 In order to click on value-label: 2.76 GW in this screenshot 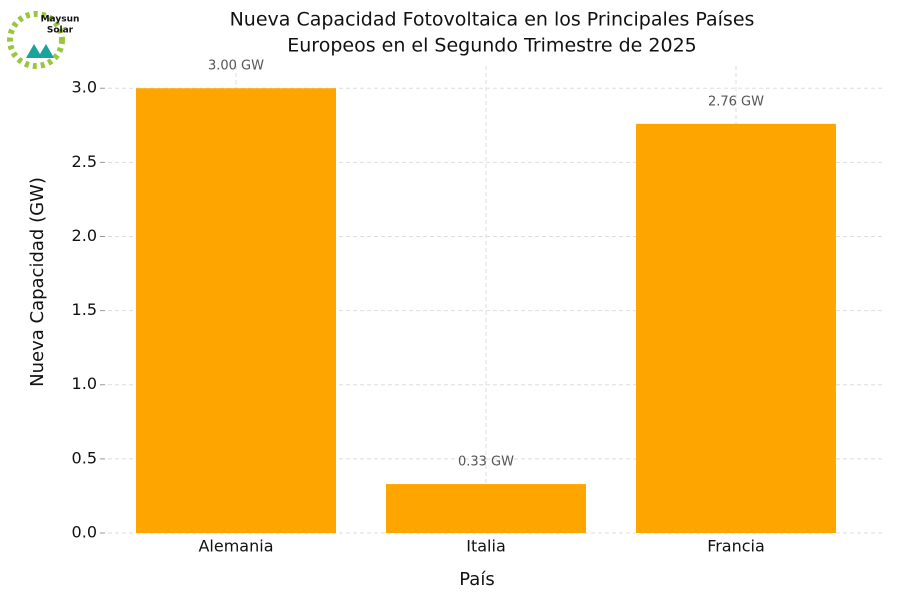, I will do `click(736, 101)`.